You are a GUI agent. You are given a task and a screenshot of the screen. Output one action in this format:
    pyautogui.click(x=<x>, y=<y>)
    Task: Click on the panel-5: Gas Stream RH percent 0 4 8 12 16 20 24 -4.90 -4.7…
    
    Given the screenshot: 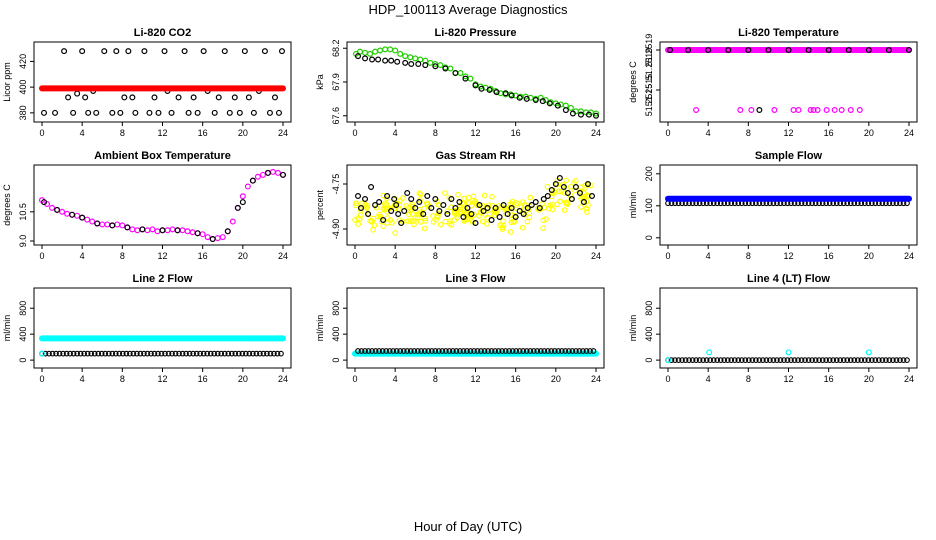 What is the action you would take?
    pyautogui.click(x=460, y=205)
    